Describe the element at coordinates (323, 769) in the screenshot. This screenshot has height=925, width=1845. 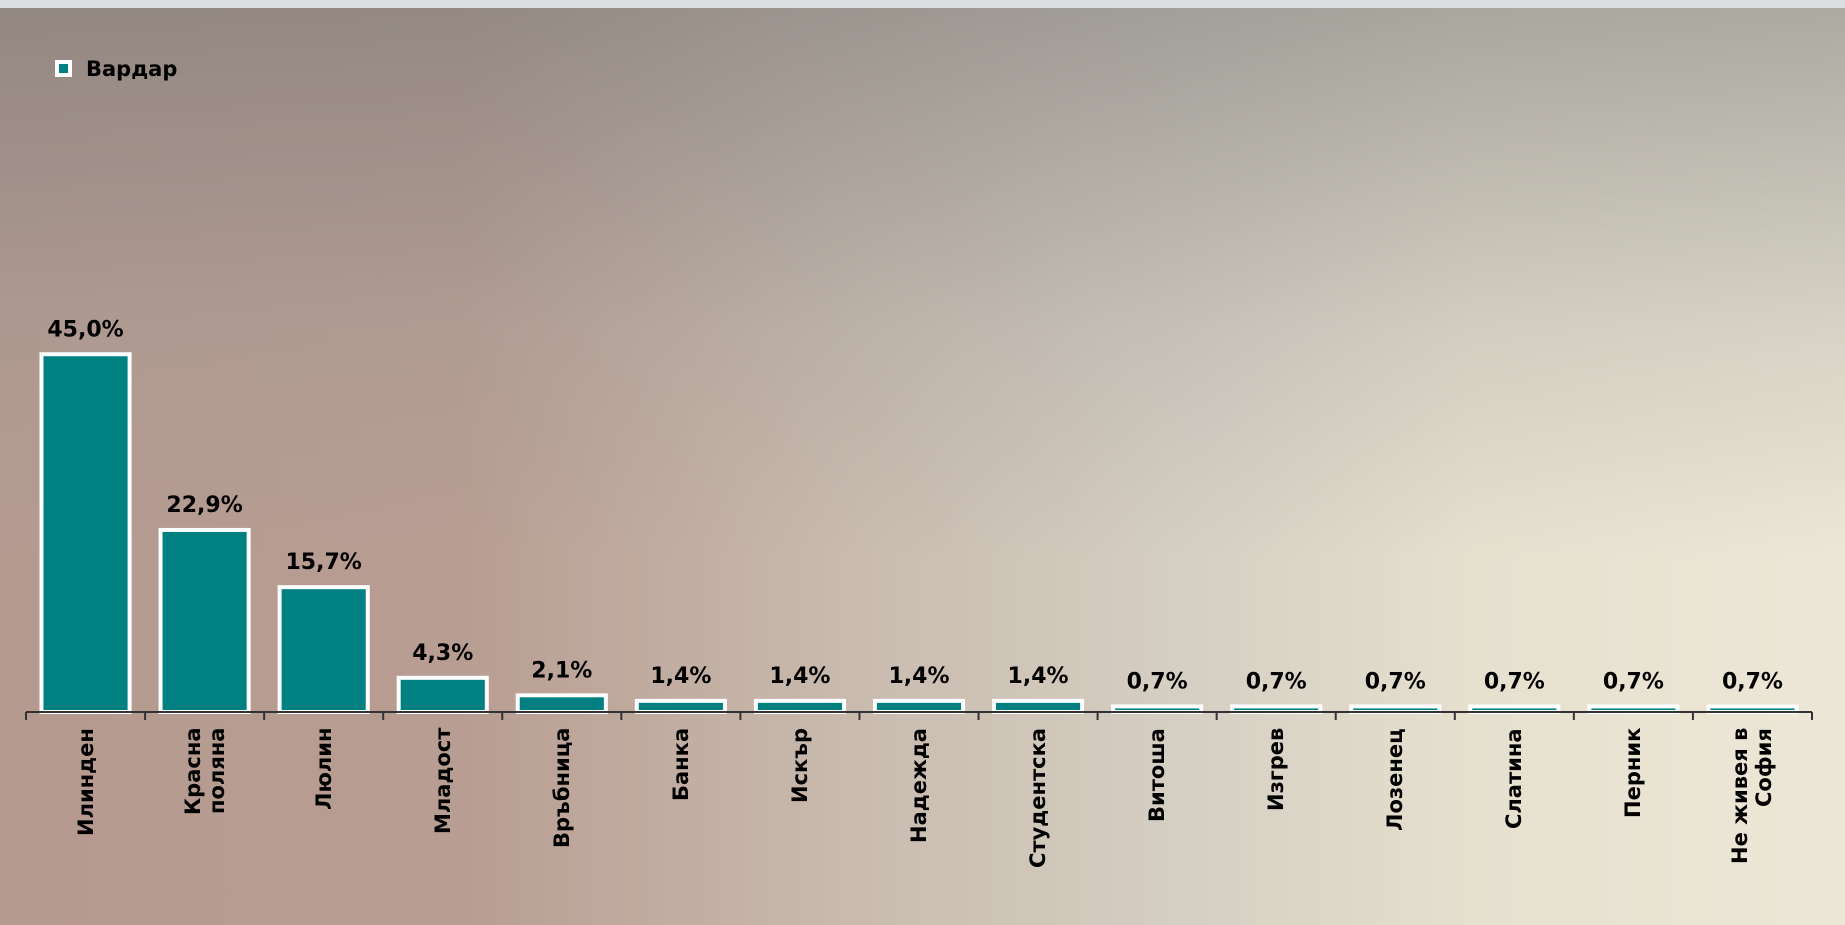
I see `x-tick-label: Люлин` at that location.